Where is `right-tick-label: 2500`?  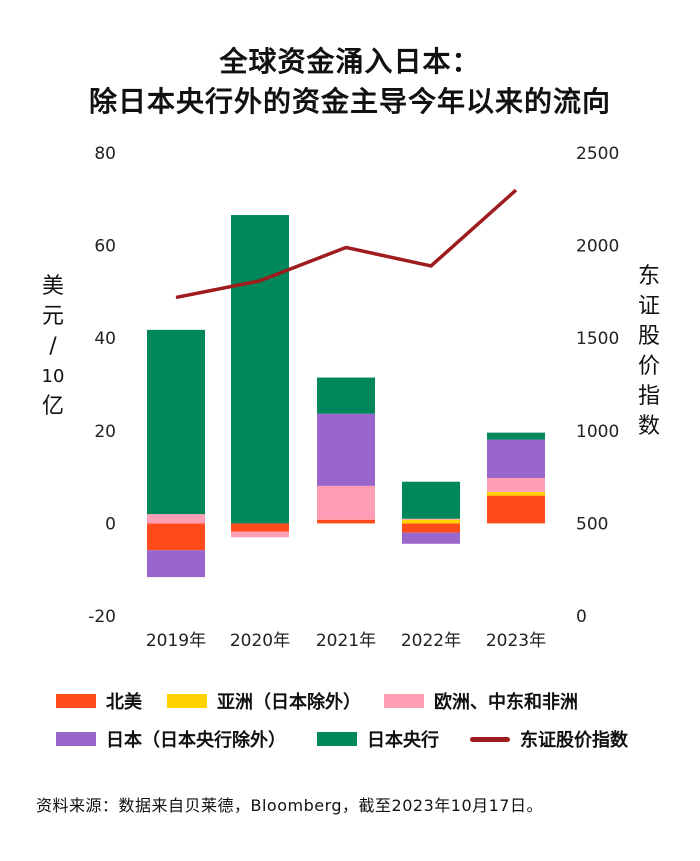
right-tick-label: 2500 is located at coordinates (597, 154).